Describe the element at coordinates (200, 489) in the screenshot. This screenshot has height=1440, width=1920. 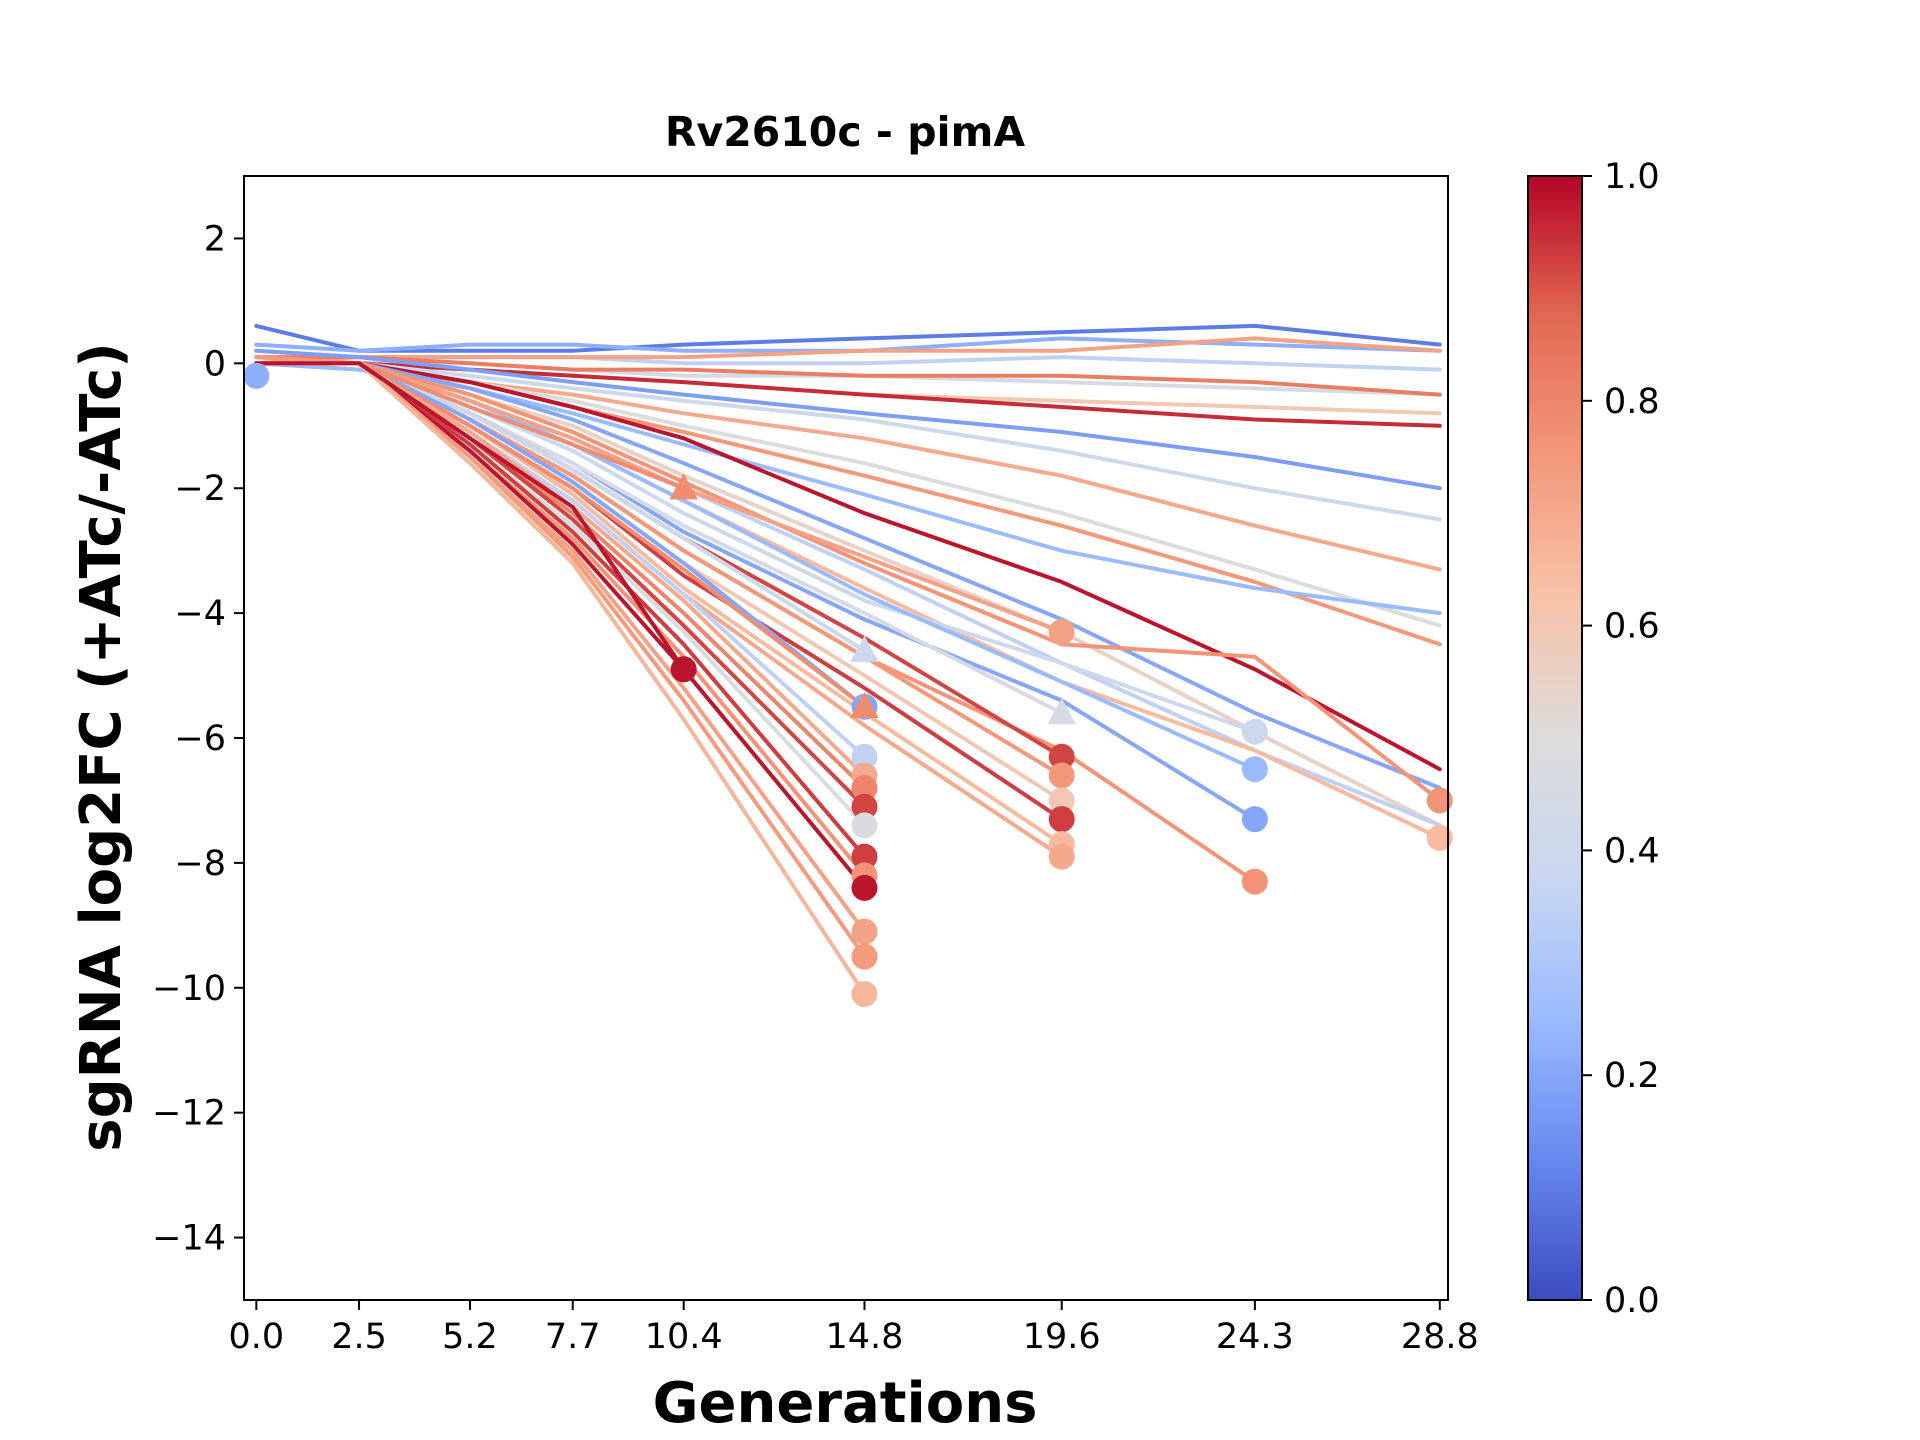
I see `y-tick-label: −2` at that location.